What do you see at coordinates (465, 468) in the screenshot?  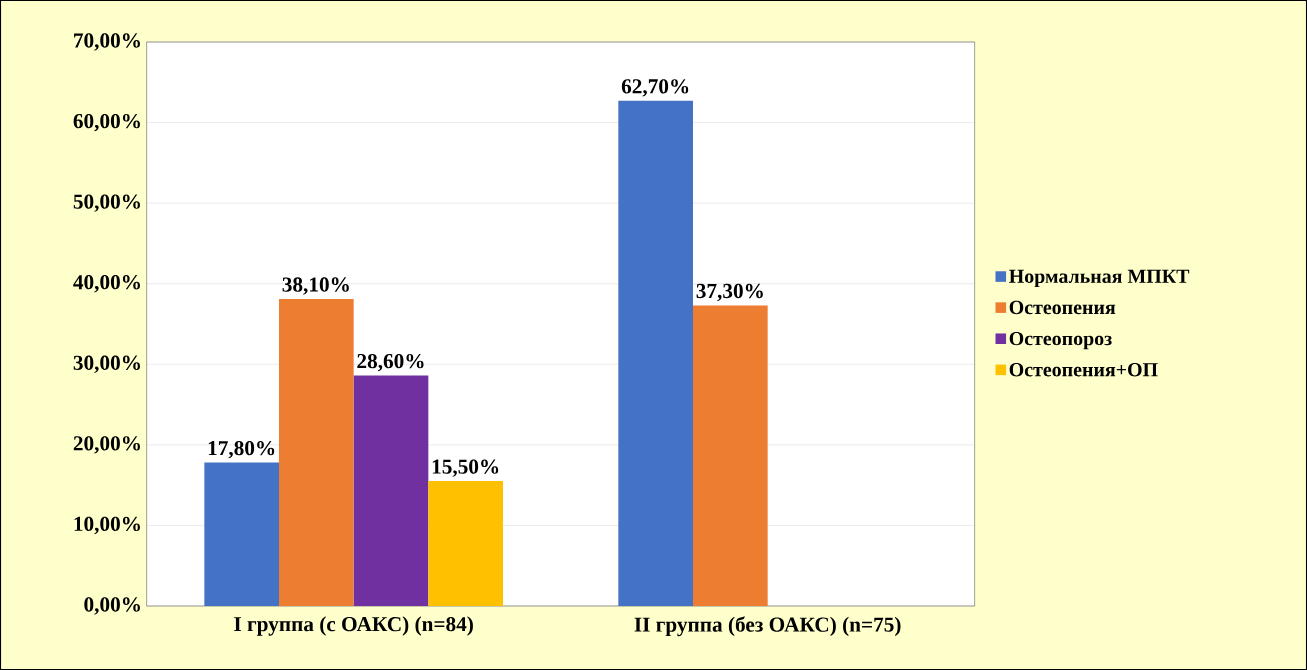 I see `data-label: 15,50%` at bounding box center [465, 468].